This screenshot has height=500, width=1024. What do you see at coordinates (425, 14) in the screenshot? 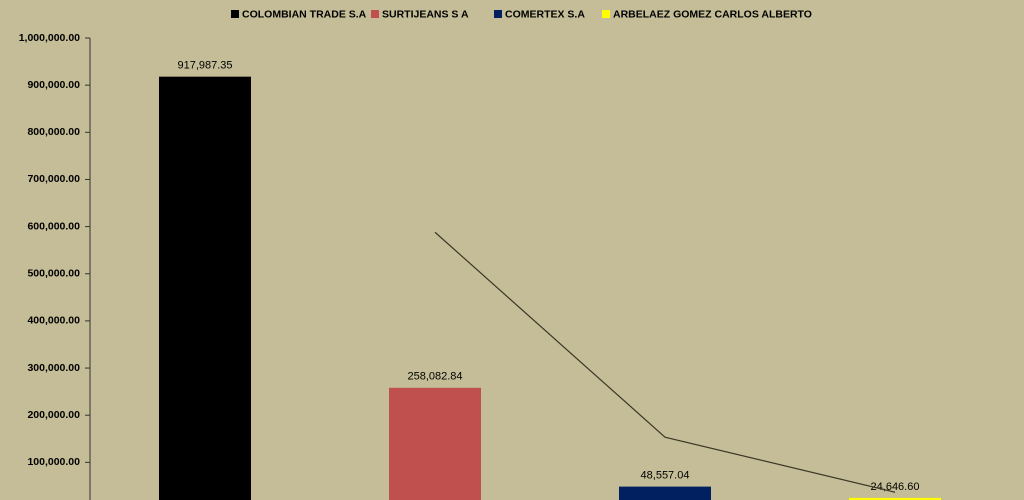
I see `legend-label: SURTIJEANS S A` at bounding box center [425, 14].